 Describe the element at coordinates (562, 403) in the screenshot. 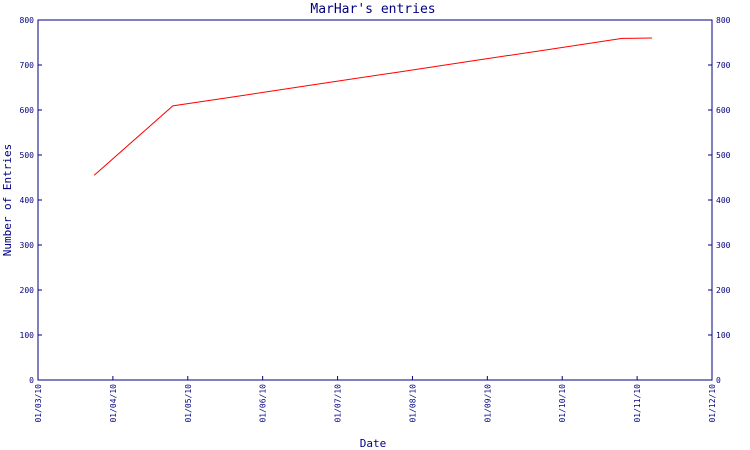

I see `x-tick-label: 01/10/10` at that location.